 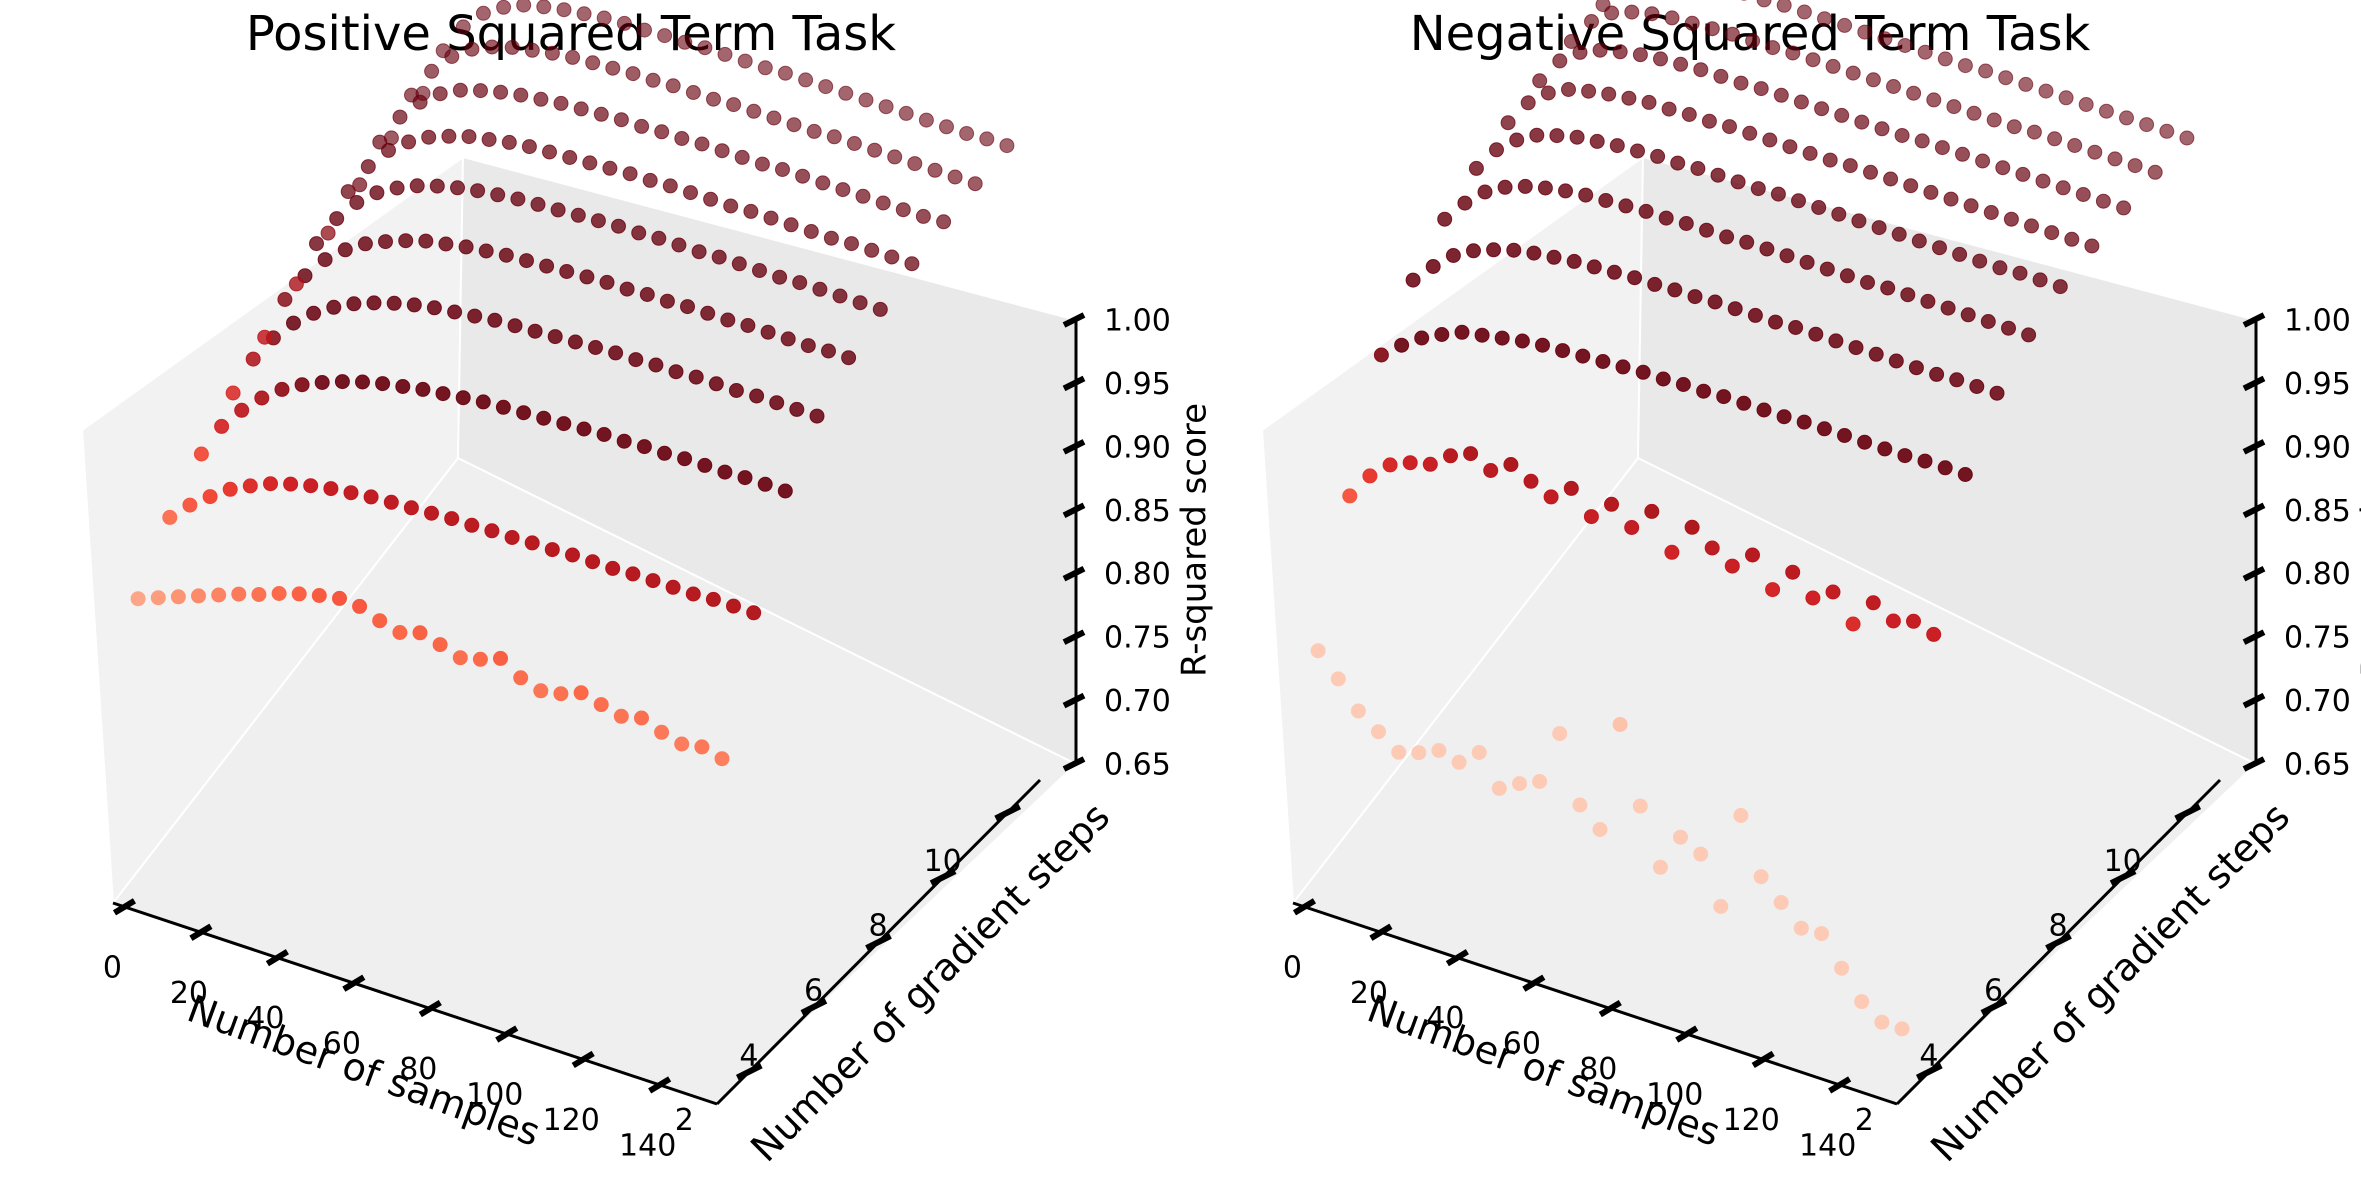 I want to click on x-tick-label: 80, so click(x=418, y=1069).